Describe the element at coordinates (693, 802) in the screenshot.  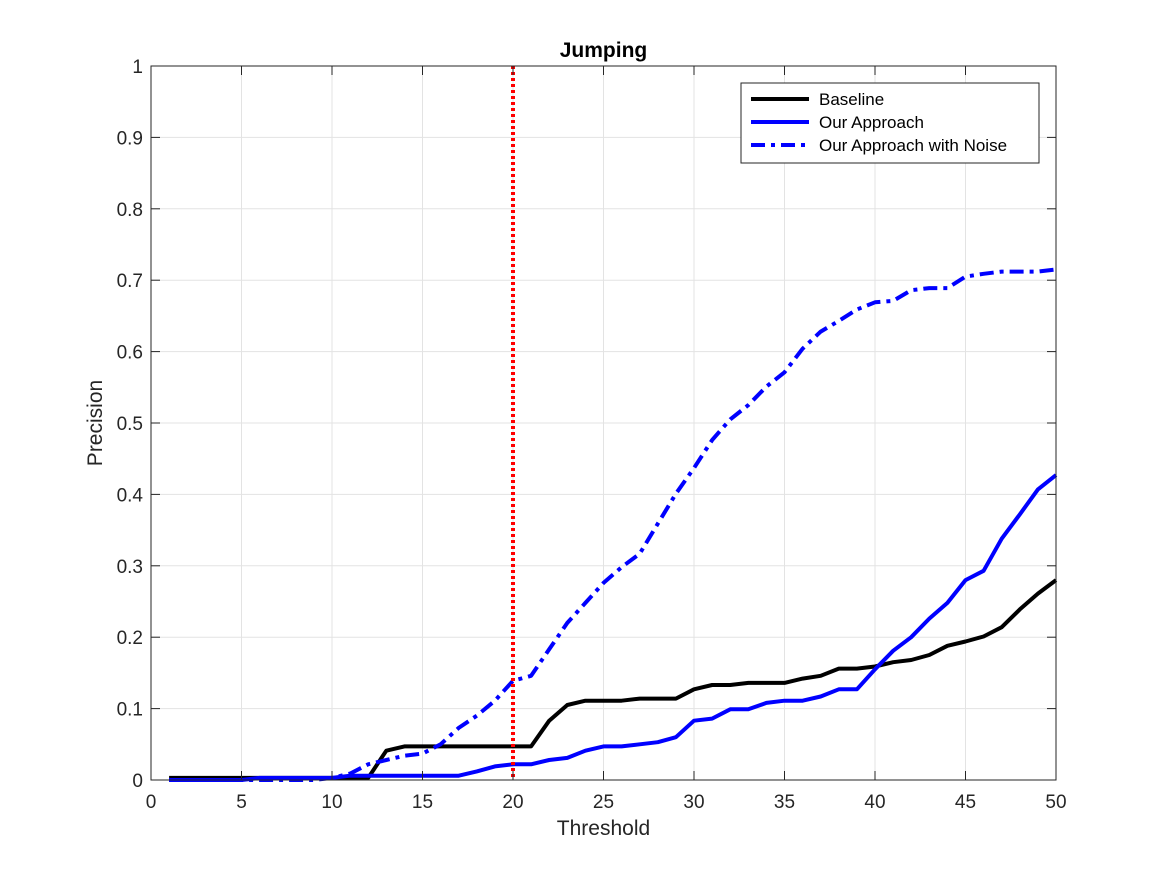
I see `x-tick-label: 30` at that location.